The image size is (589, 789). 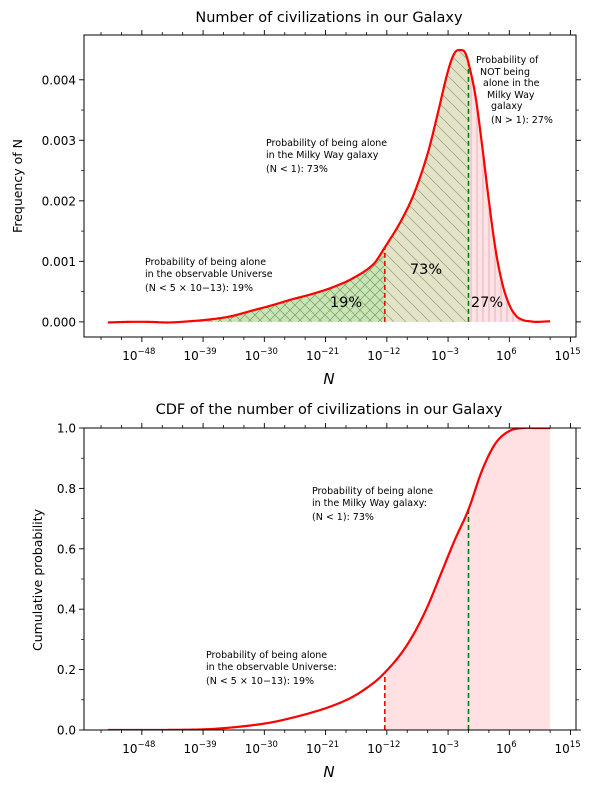 I want to click on cdf-y-tick-label: 0.4, so click(x=66, y=610).